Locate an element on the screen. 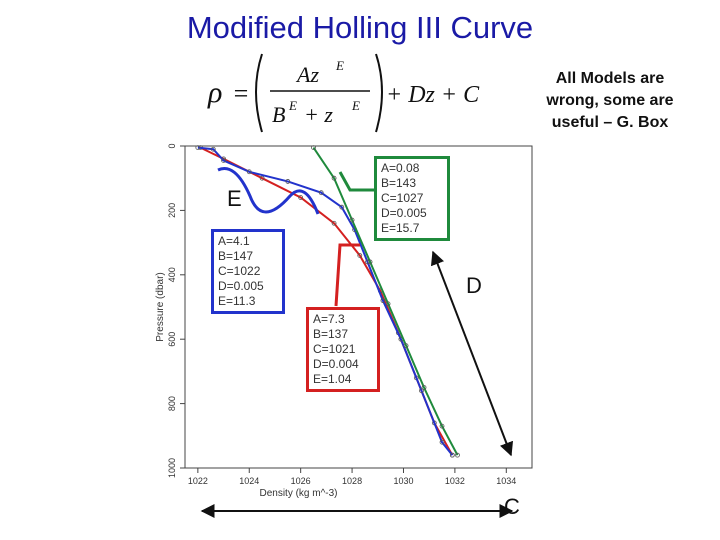 This screenshot has width=720, height=540. blue-params-box: A=4.1 B=147 C=1022 D=0.005 E=11.3 is located at coordinates (248, 271).